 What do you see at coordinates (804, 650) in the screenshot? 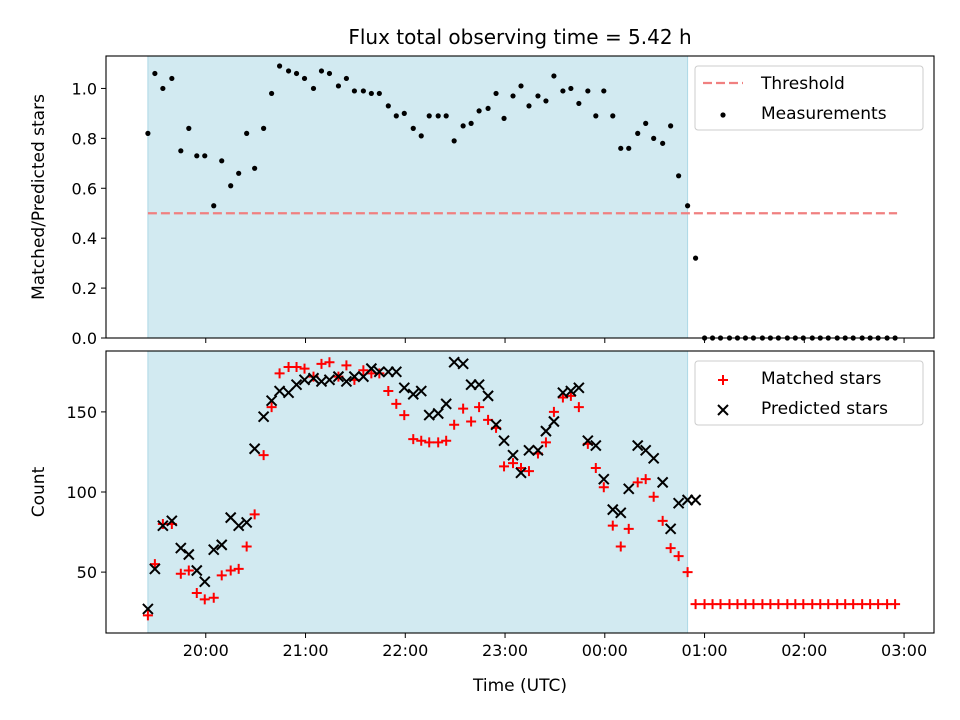
I see `x-tick-label: 02:00` at bounding box center [804, 650].